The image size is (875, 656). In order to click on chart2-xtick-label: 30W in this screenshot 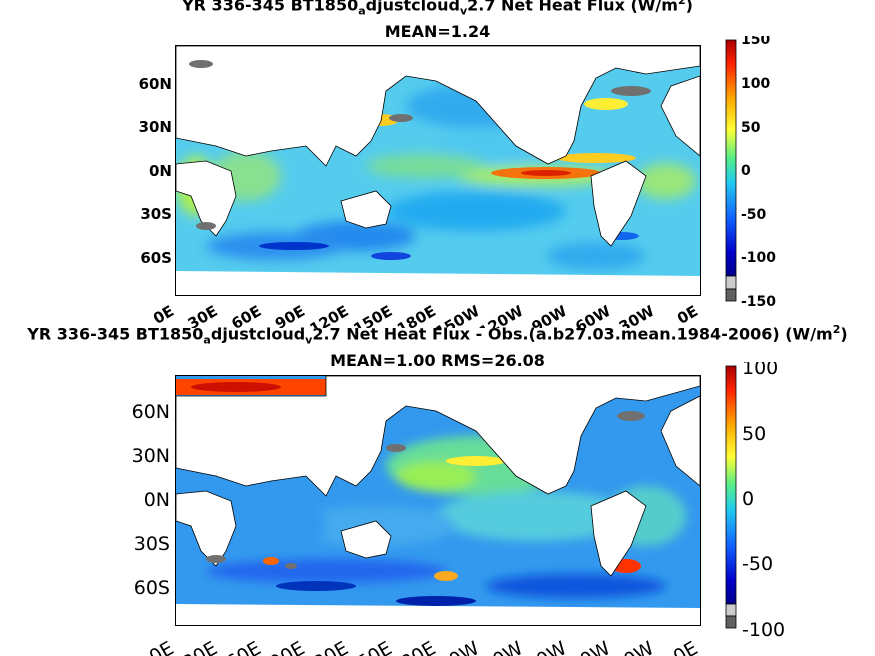, I will do `click(634, 646)`.